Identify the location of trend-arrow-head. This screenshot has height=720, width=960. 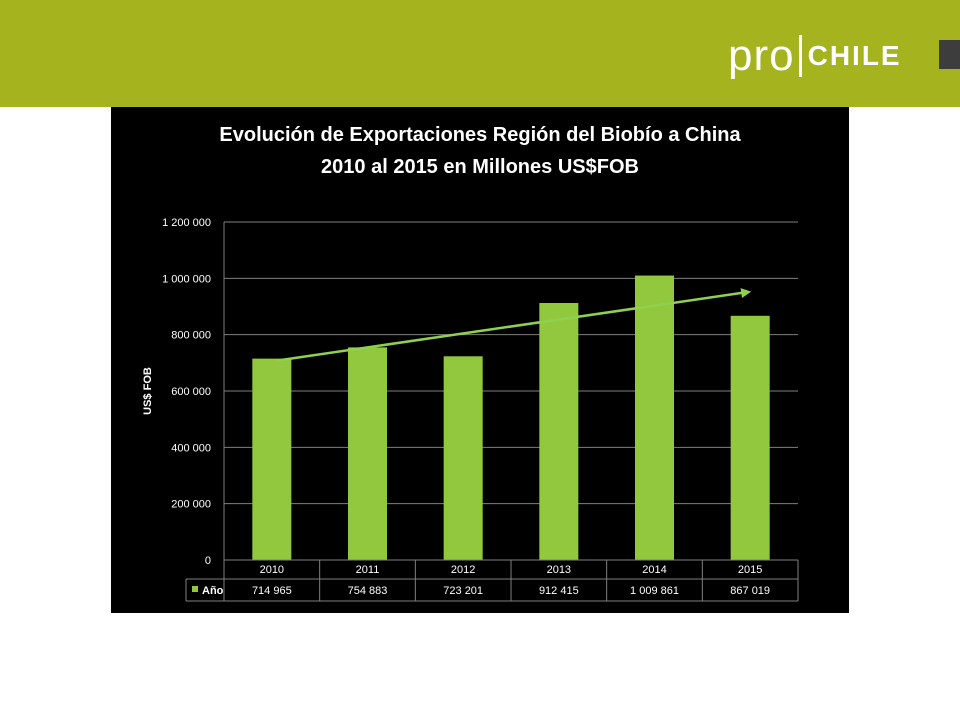
(746, 293).